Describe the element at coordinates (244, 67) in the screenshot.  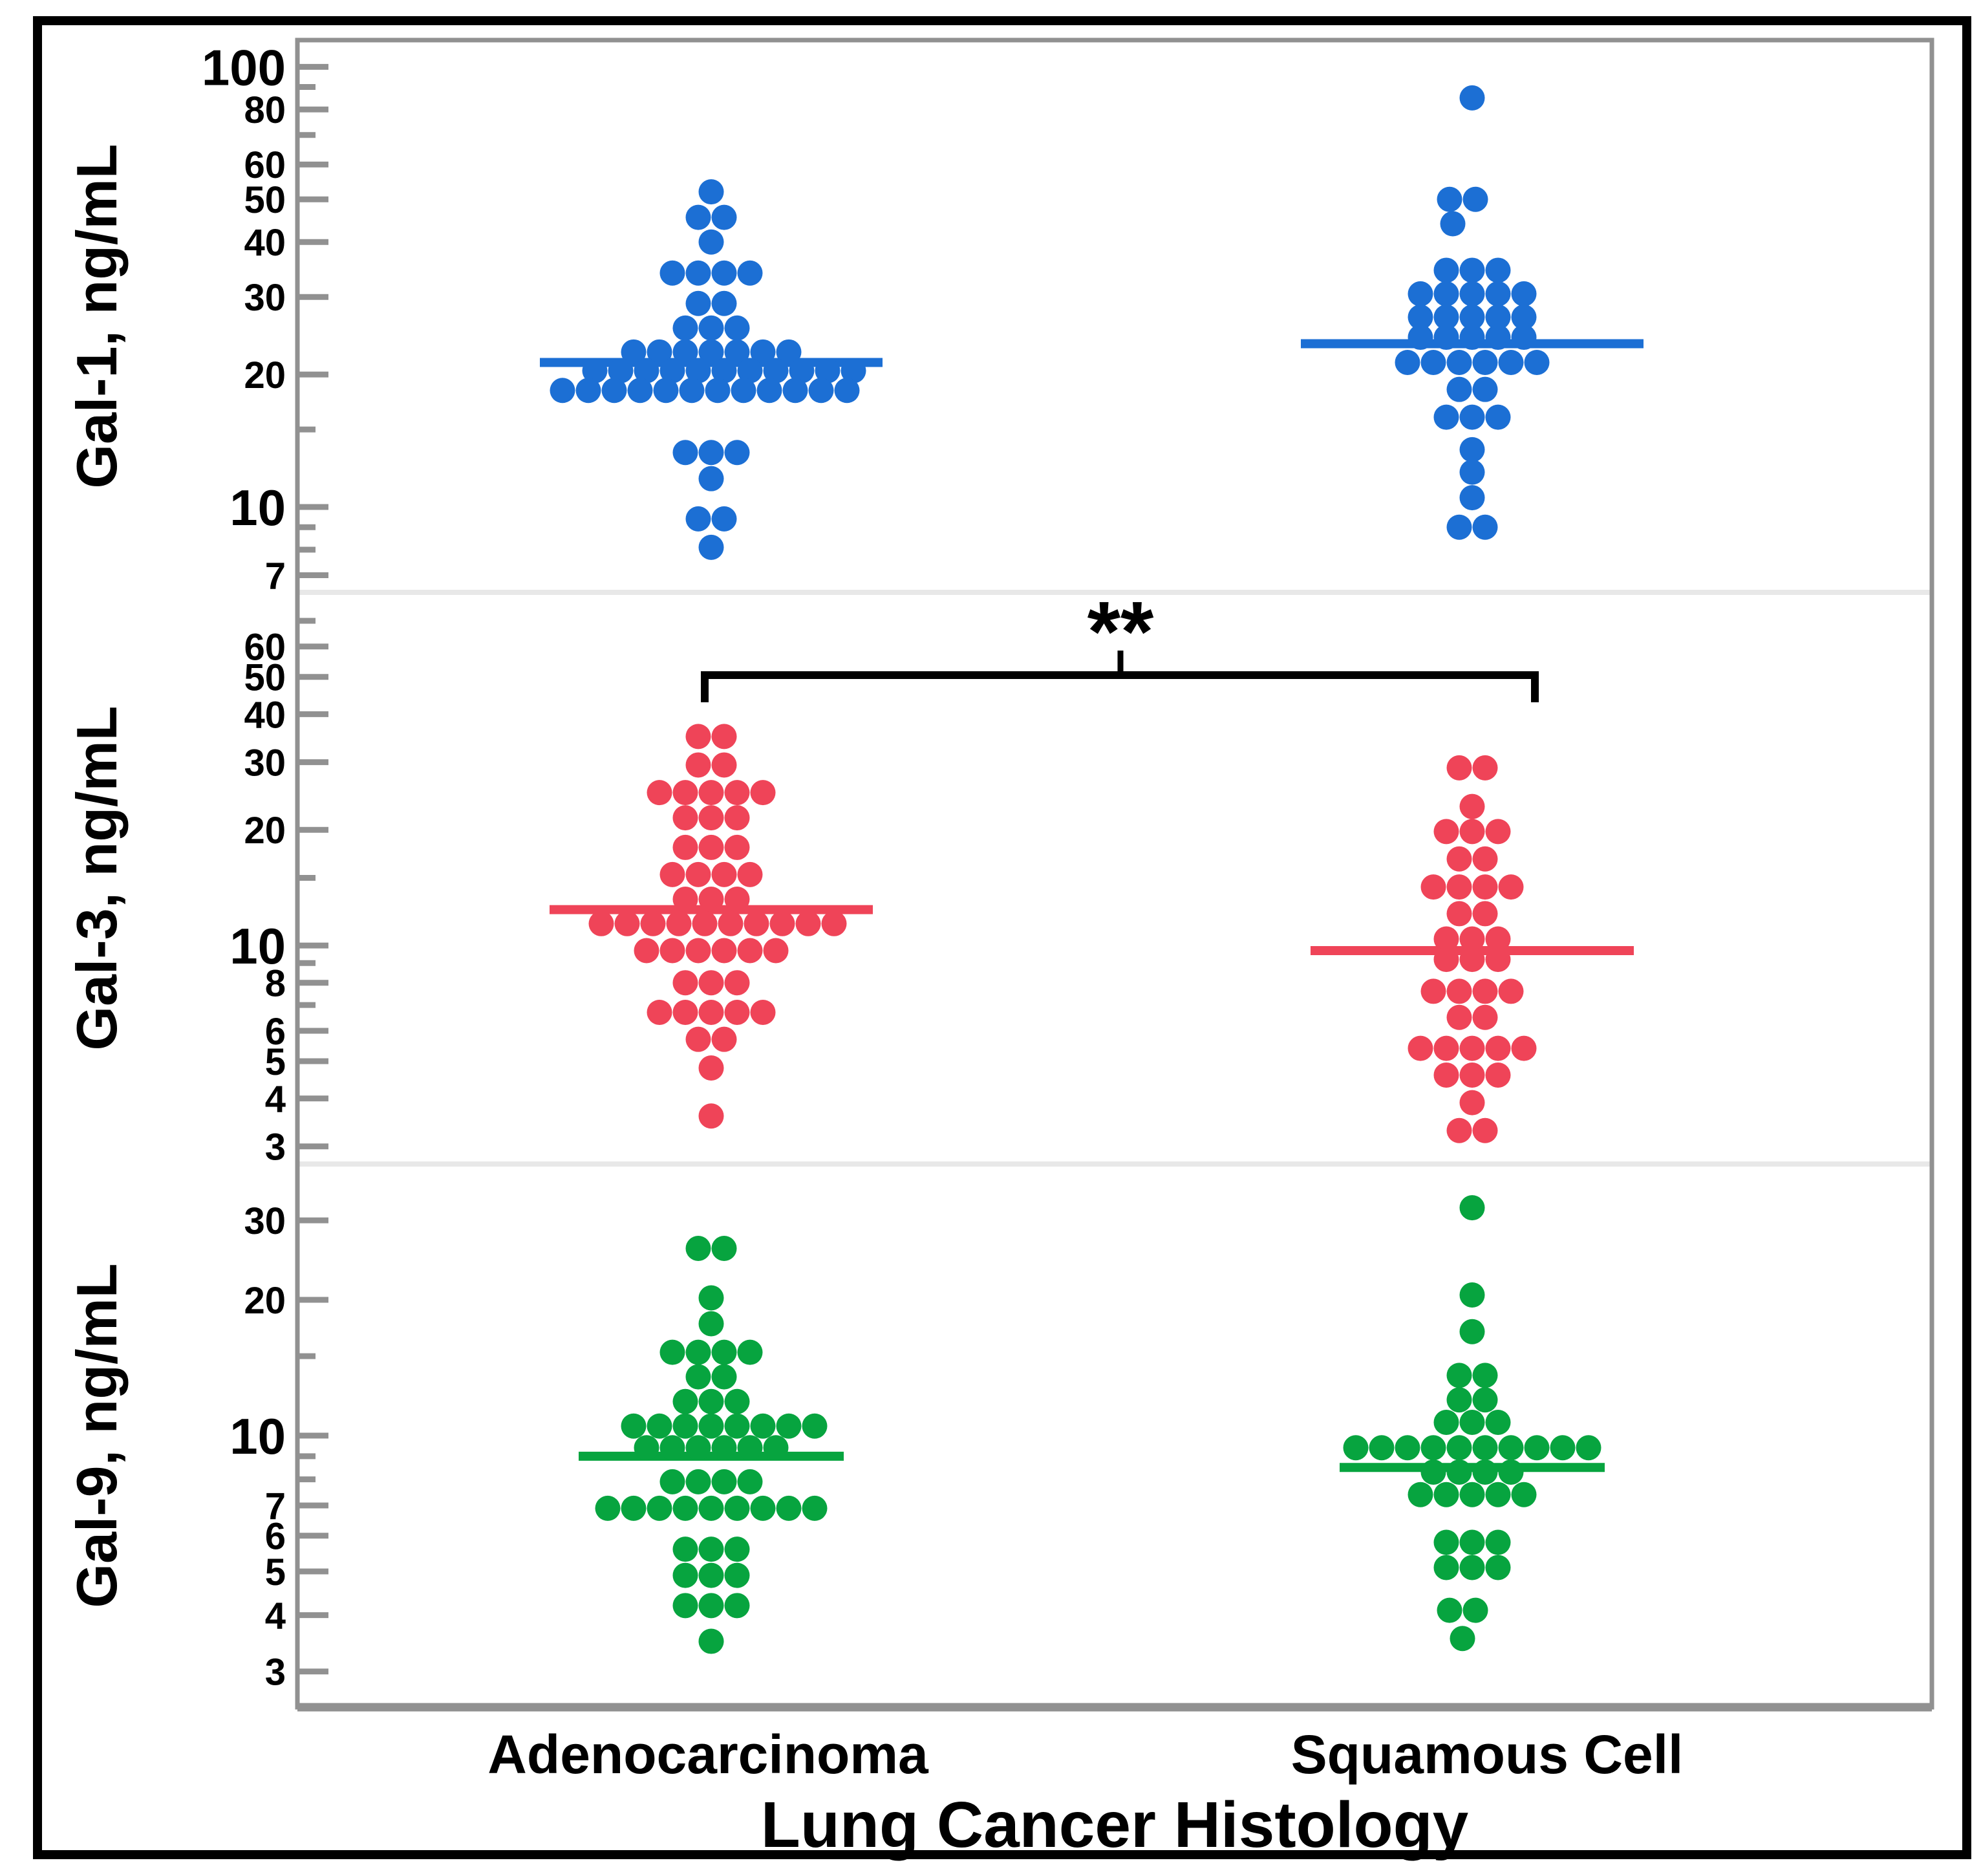
I see `y-tick-label: 100` at that location.